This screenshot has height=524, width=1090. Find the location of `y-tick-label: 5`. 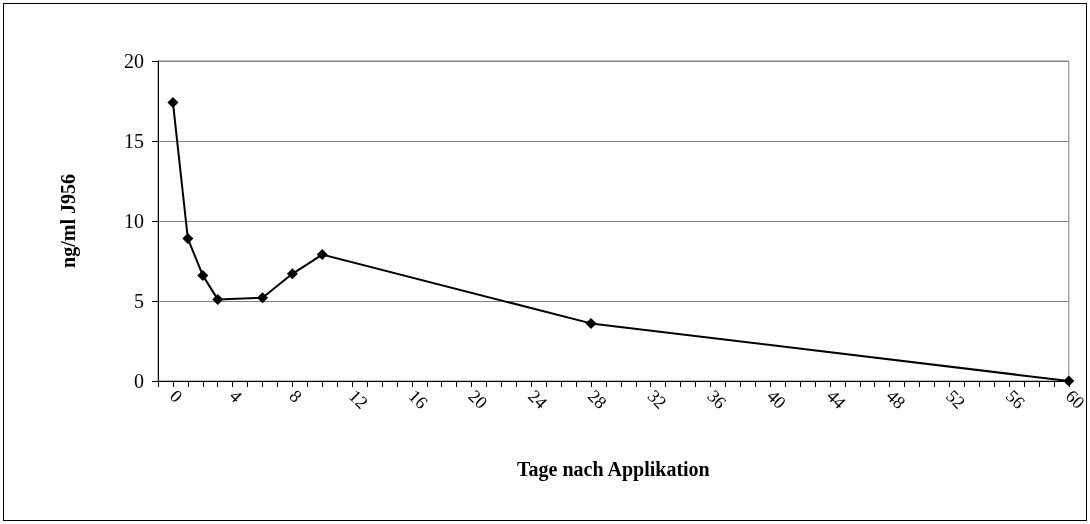

y-tick-label: 5 is located at coordinates (139, 301).